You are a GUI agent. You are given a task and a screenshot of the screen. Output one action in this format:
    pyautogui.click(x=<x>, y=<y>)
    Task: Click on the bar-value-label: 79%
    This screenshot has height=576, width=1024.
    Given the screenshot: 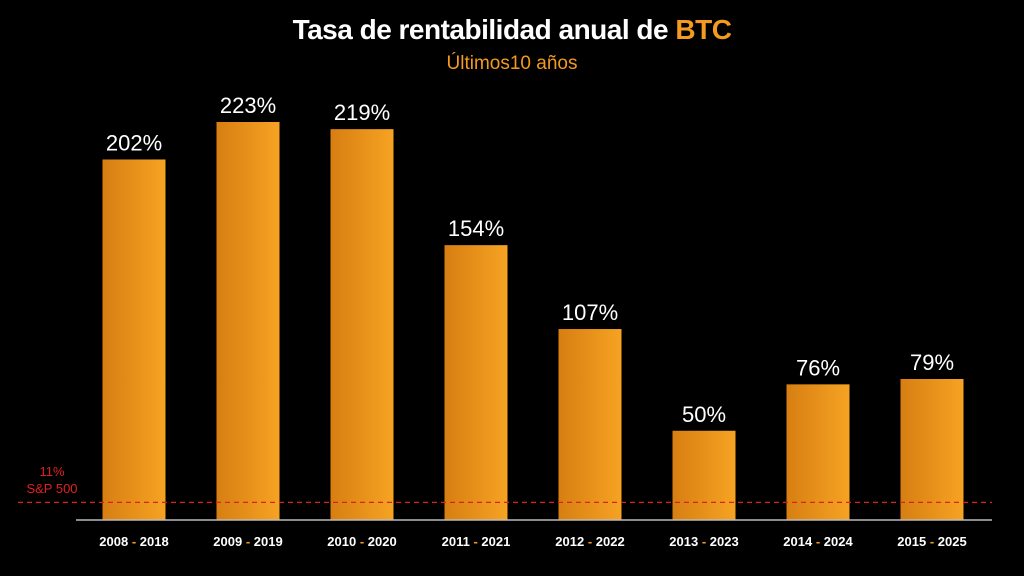 What is the action you would take?
    pyautogui.click(x=932, y=362)
    